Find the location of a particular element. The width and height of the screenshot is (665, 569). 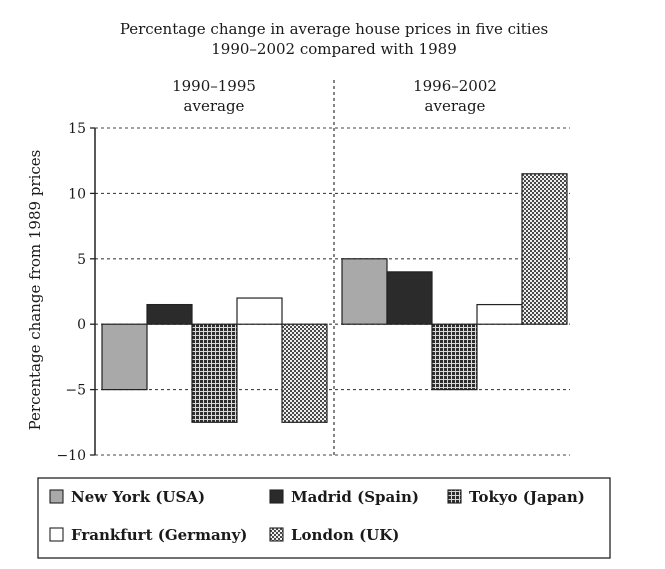

group-label-1-line1: 1990–1995 is located at coordinates (214, 86).